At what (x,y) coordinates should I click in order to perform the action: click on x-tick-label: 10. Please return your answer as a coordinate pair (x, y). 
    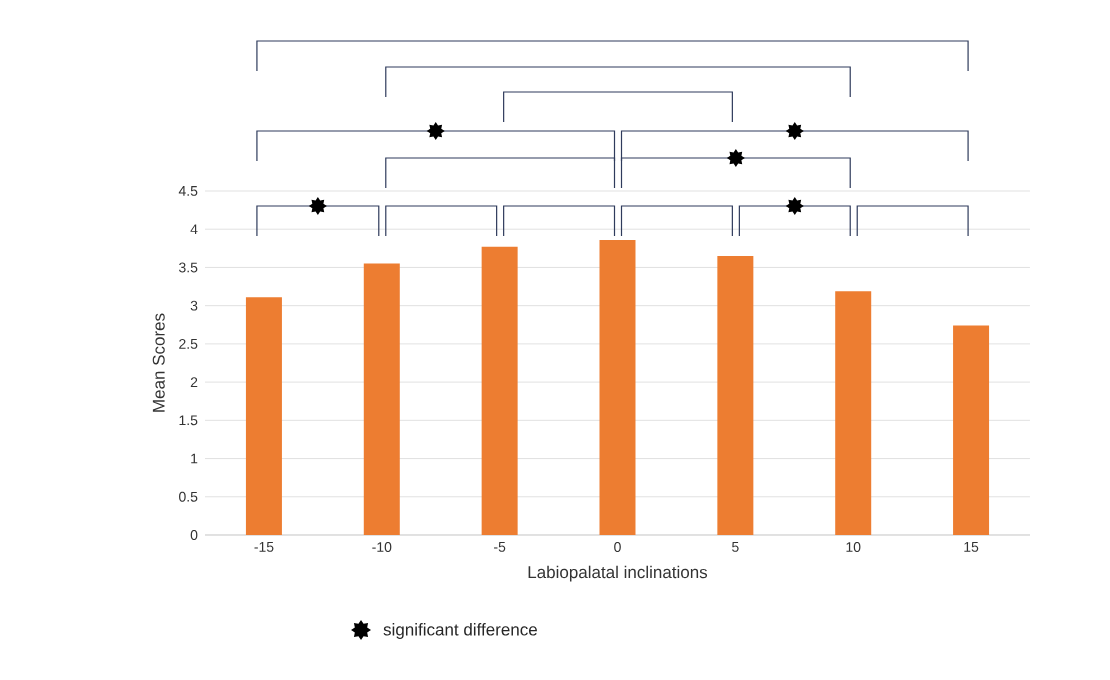
    Looking at the image, I should click on (853, 547).